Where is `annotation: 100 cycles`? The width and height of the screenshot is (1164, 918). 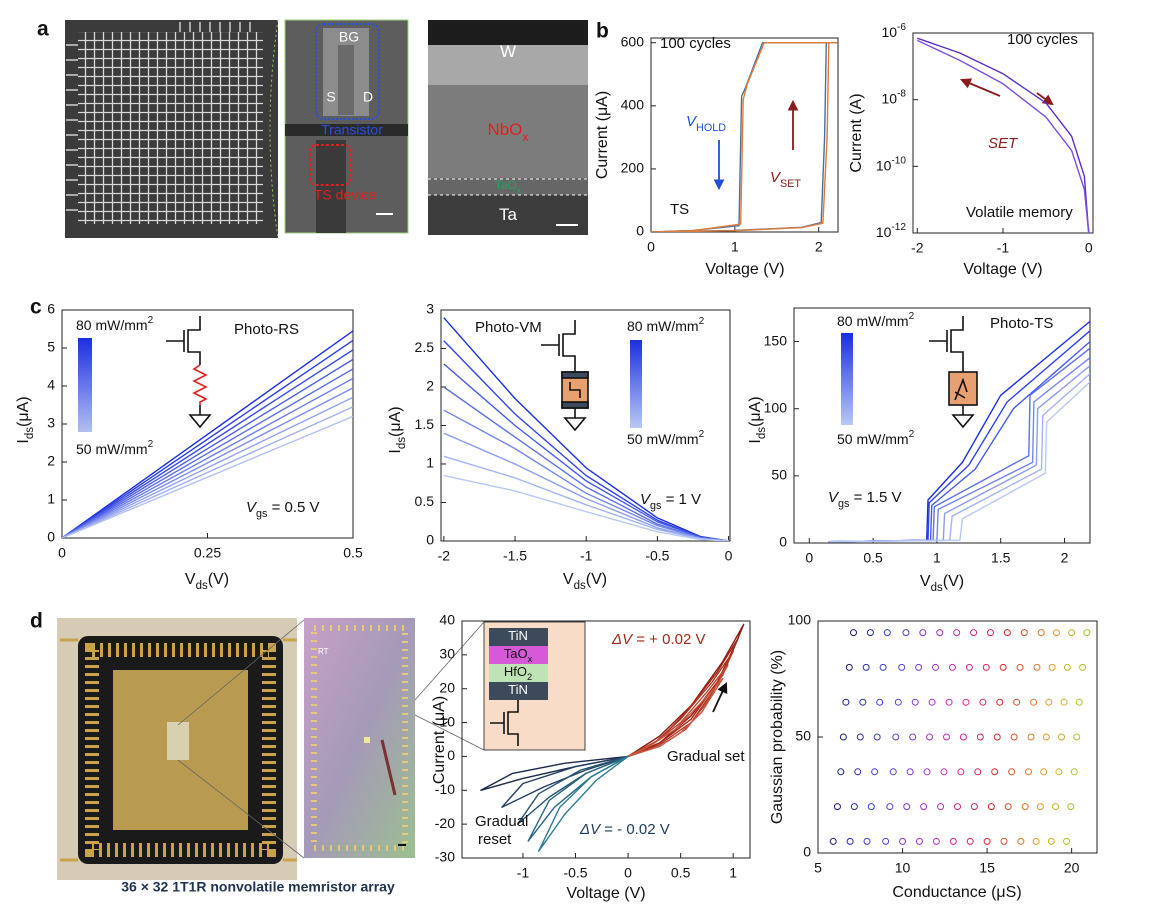
annotation: 100 cycles is located at coordinates (1042, 39).